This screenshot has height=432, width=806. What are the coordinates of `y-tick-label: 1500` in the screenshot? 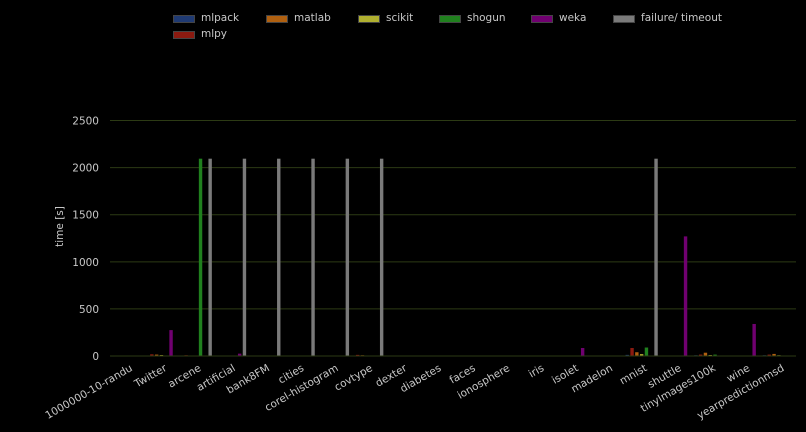 It's located at (85, 216).